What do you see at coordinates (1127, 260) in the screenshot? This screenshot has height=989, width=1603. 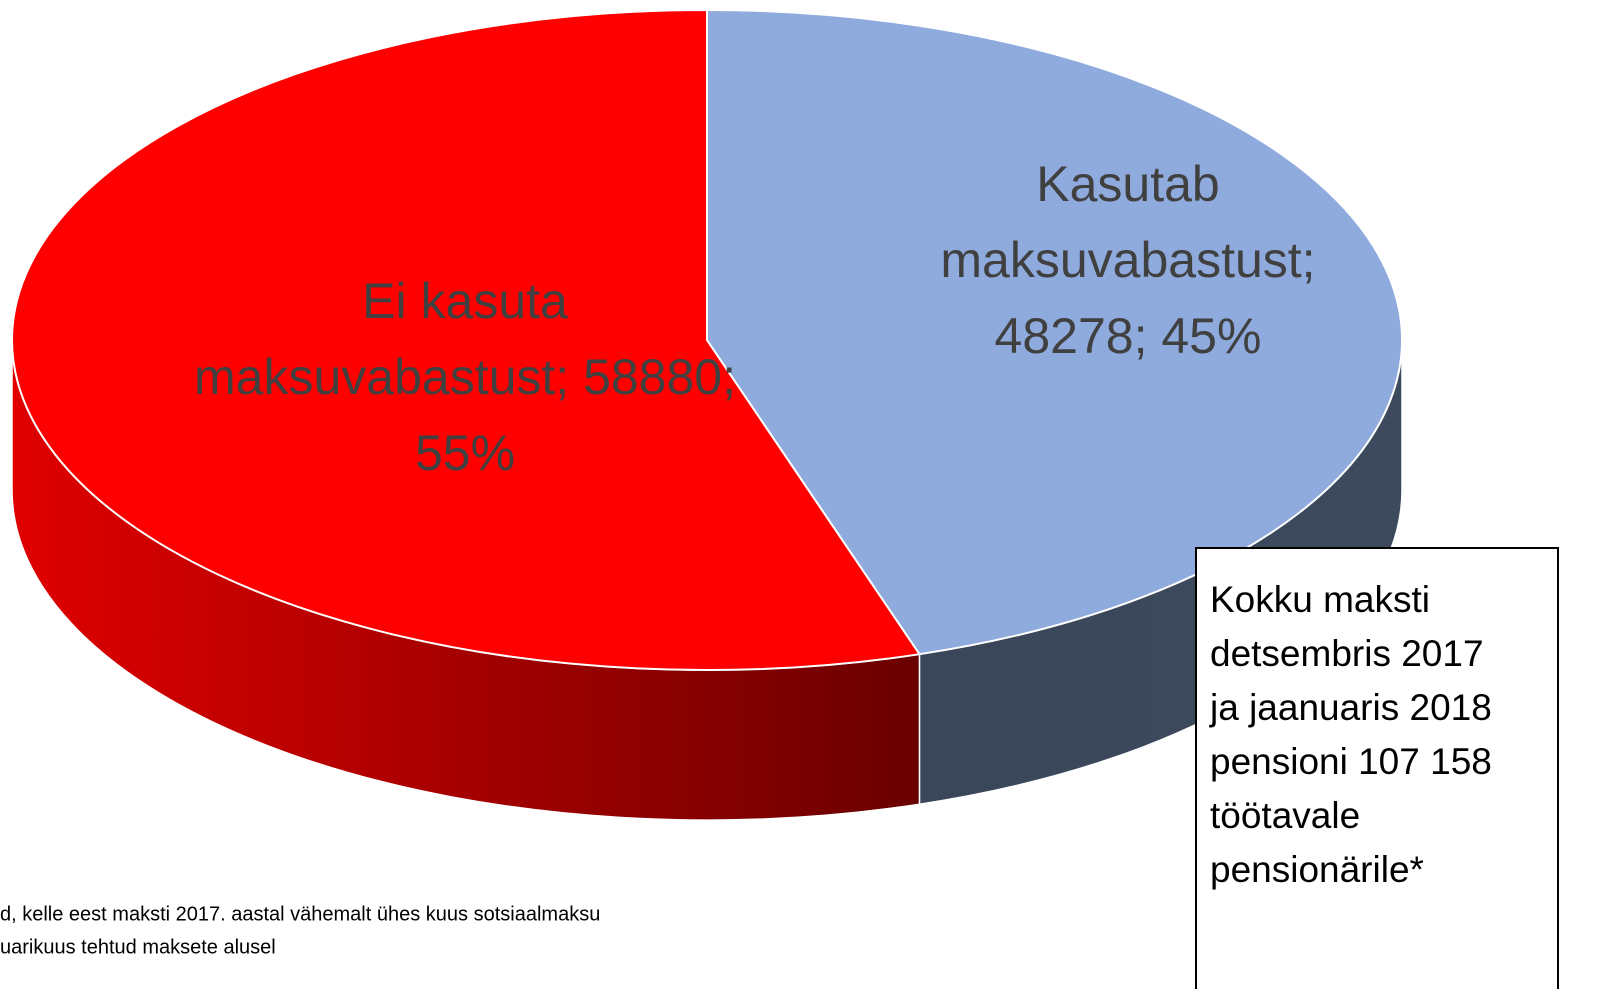 I see `data-label: maksuvabastust;` at bounding box center [1127, 260].